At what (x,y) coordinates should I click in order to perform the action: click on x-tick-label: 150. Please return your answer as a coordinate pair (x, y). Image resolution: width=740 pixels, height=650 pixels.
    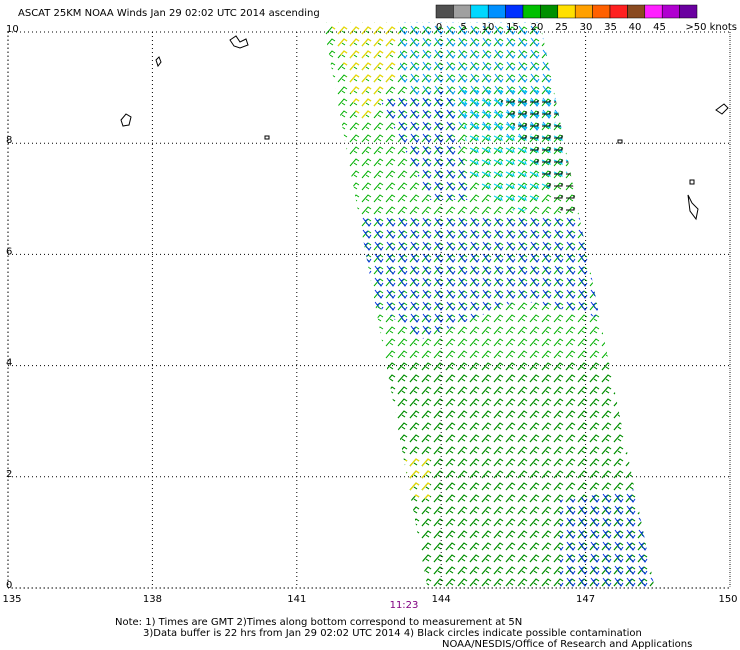
    Looking at the image, I should click on (727, 599).